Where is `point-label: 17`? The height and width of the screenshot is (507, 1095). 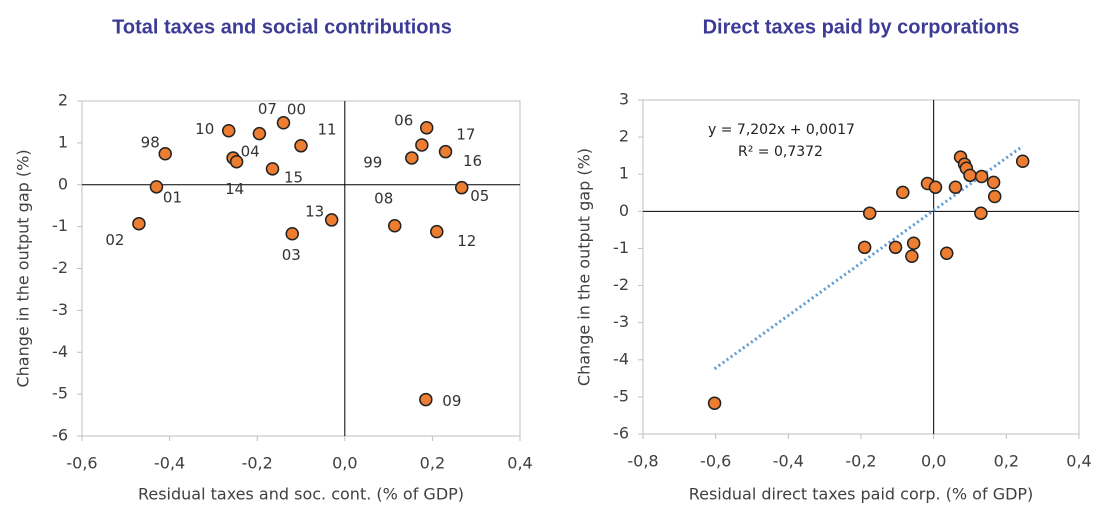 point-label: 17 is located at coordinates (465, 134).